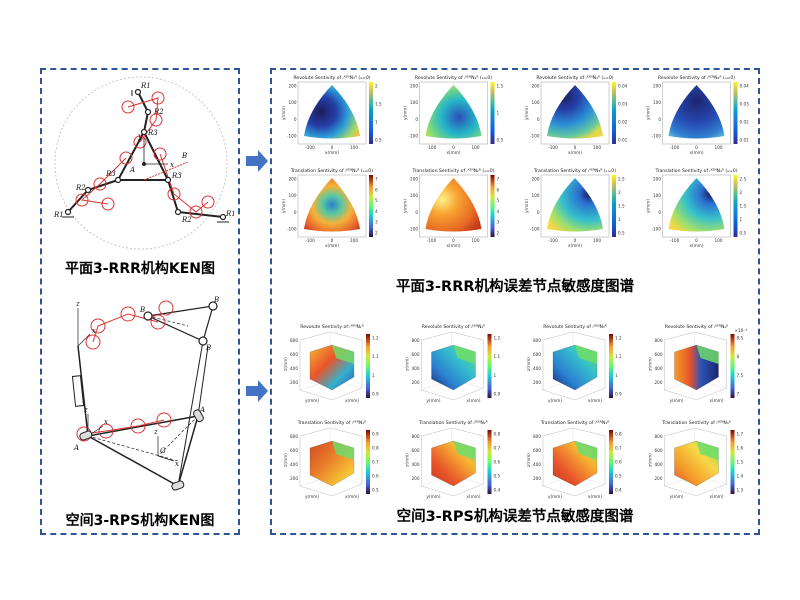 Image resolution: width=800 pixels, height=600 pixels. I want to click on rrr-label-a: A, so click(132, 170).